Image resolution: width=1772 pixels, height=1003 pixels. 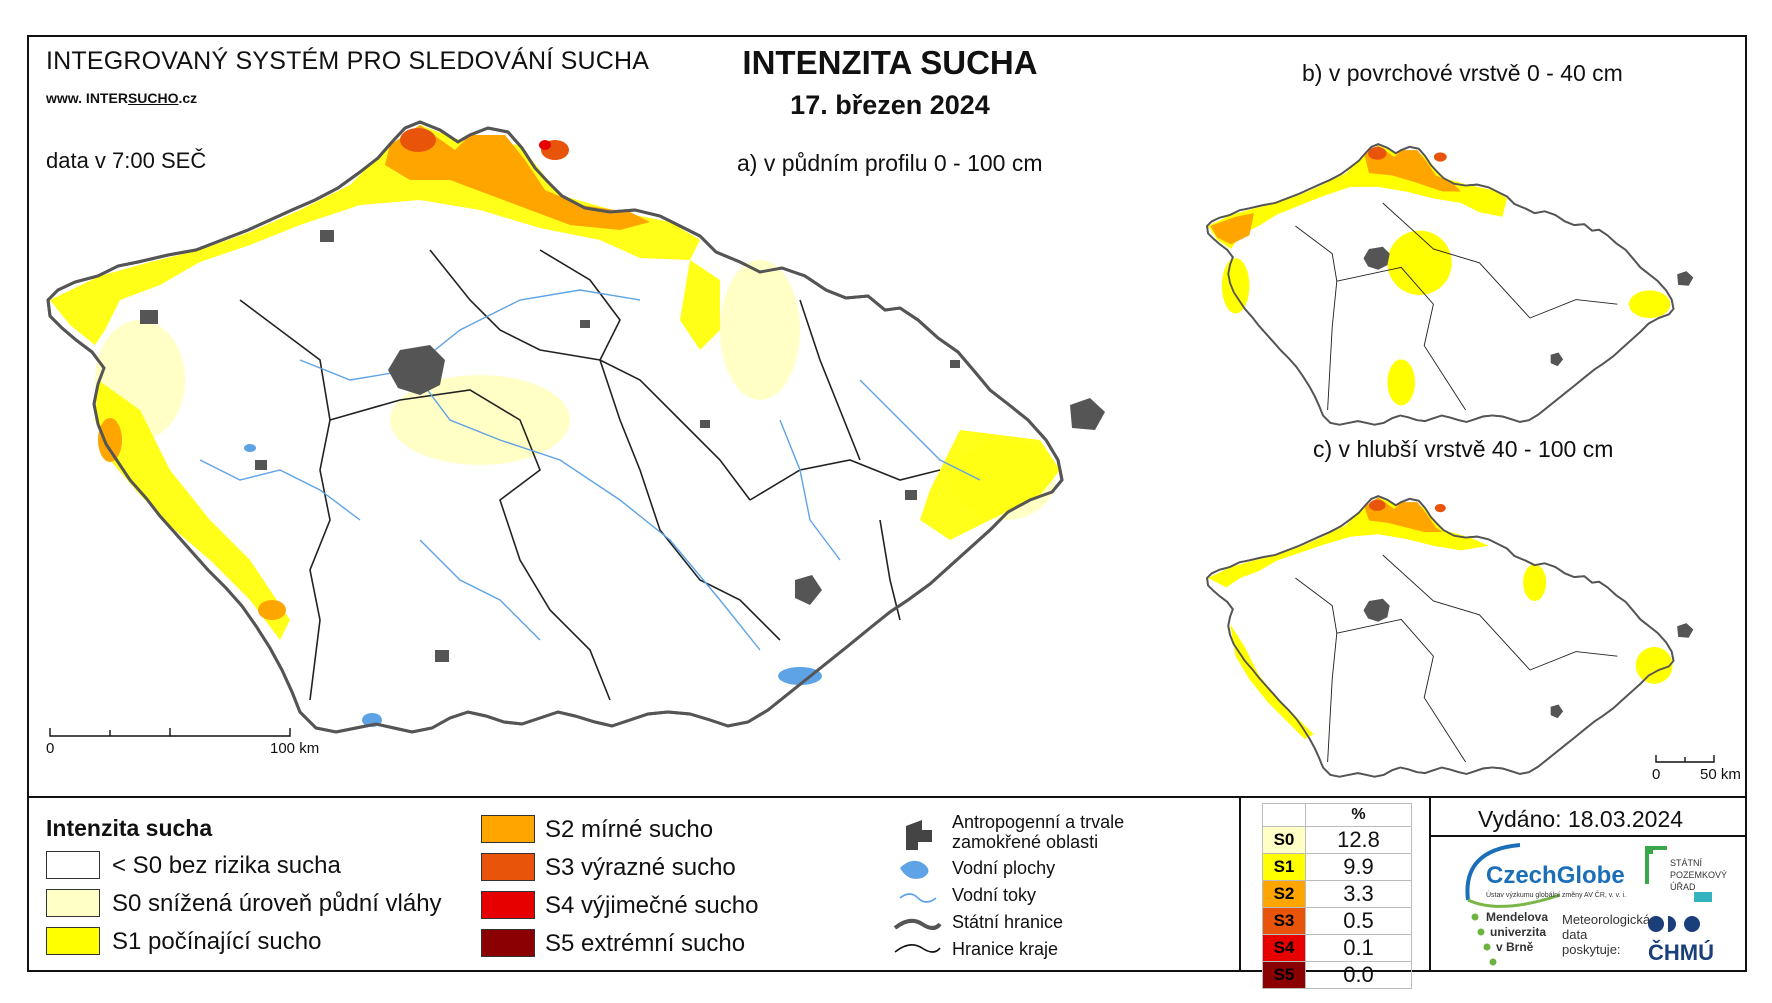 I want to click on table-row: S1 9.9, so click(x=1337, y=867).